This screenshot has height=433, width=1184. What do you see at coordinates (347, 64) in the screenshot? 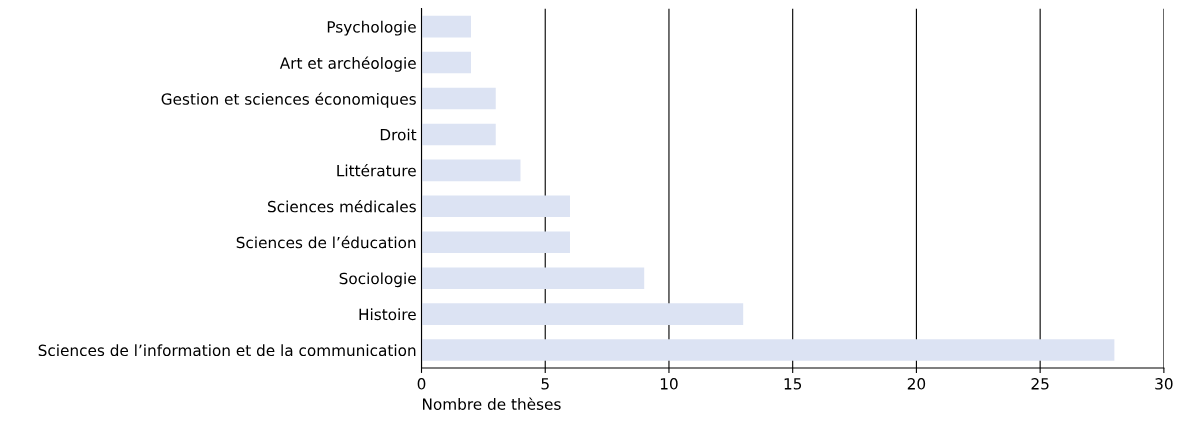
I see `y-tick-label: Art et archéologie` at bounding box center [347, 64].